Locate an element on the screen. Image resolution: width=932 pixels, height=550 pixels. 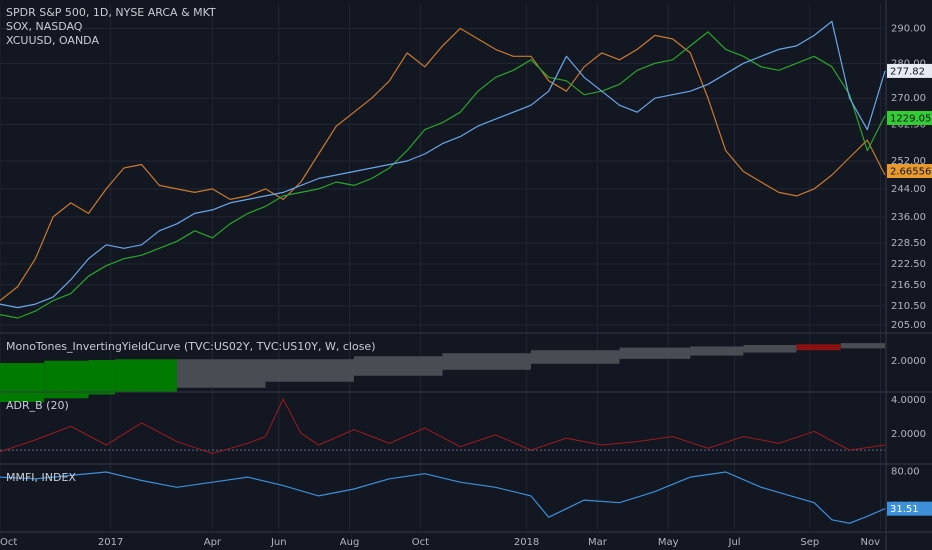
sox-last-value-tag-label: 1229.05 is located at coordinates (910, 119).